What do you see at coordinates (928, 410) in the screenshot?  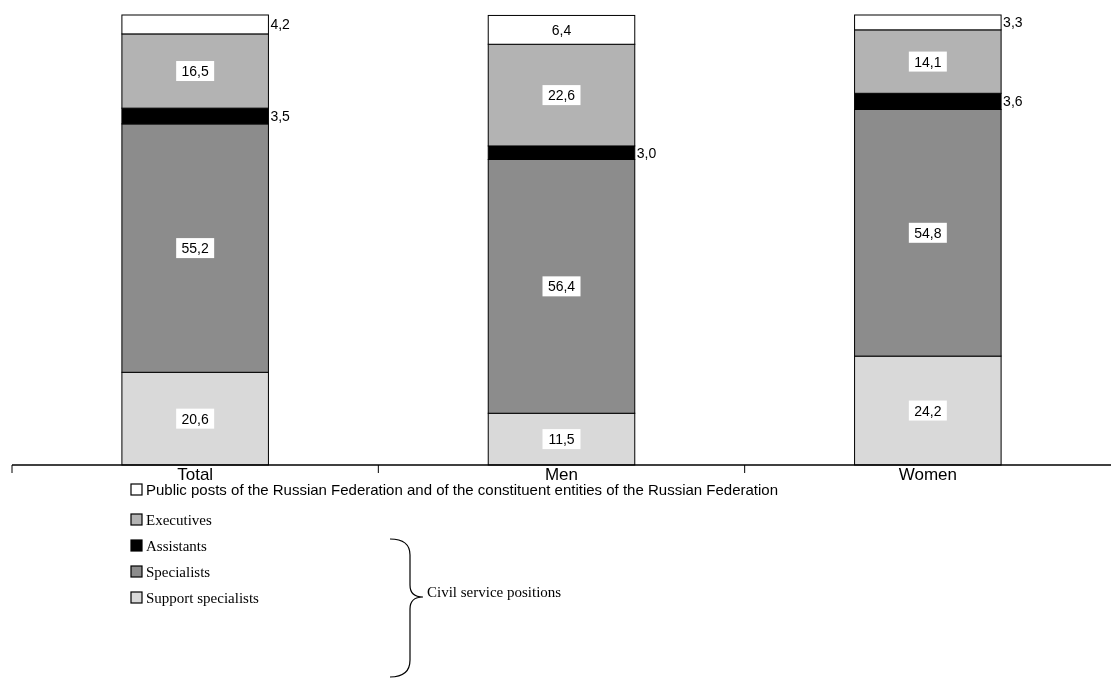 I see `data-label: 24,2` at bounding box center [928, 410].